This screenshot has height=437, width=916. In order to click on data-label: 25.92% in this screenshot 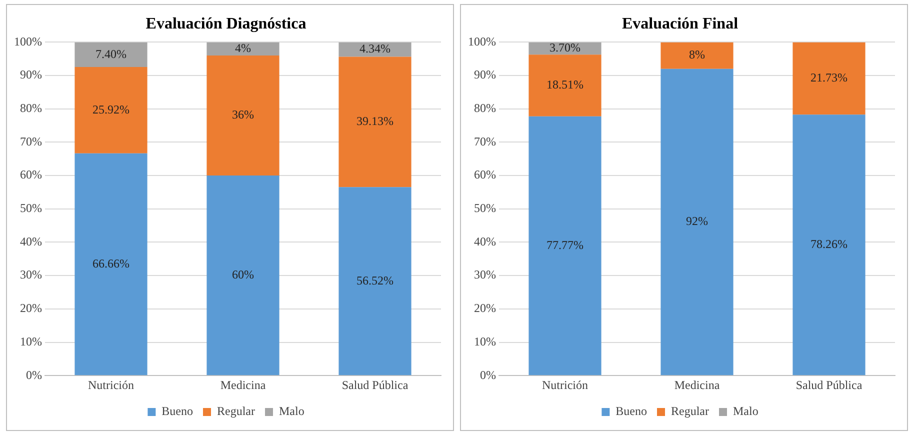, I will do `click(111, 109)`.